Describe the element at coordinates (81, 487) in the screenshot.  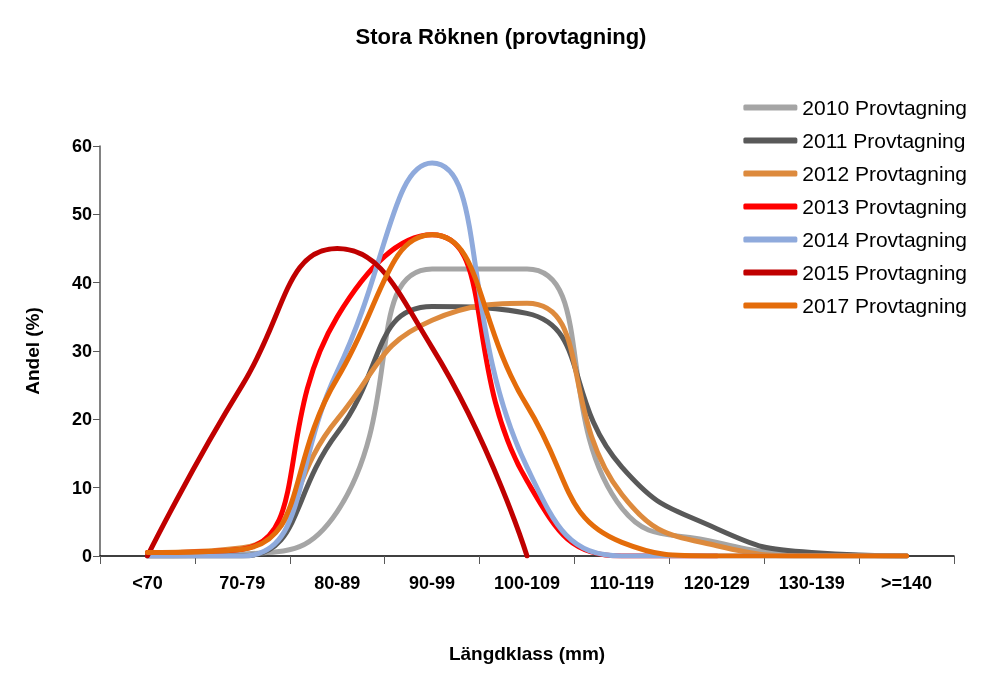
I see `y-tick-label: 10` at that location.